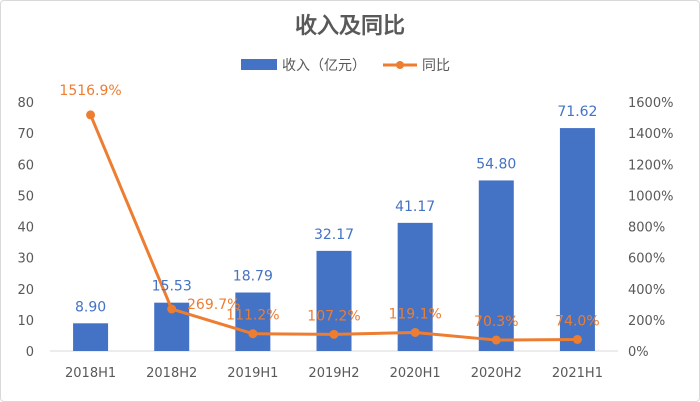 This screenshot has height=402, width=700. I want to click on legend: 收入（亿元） 同比, so click(345, 66).